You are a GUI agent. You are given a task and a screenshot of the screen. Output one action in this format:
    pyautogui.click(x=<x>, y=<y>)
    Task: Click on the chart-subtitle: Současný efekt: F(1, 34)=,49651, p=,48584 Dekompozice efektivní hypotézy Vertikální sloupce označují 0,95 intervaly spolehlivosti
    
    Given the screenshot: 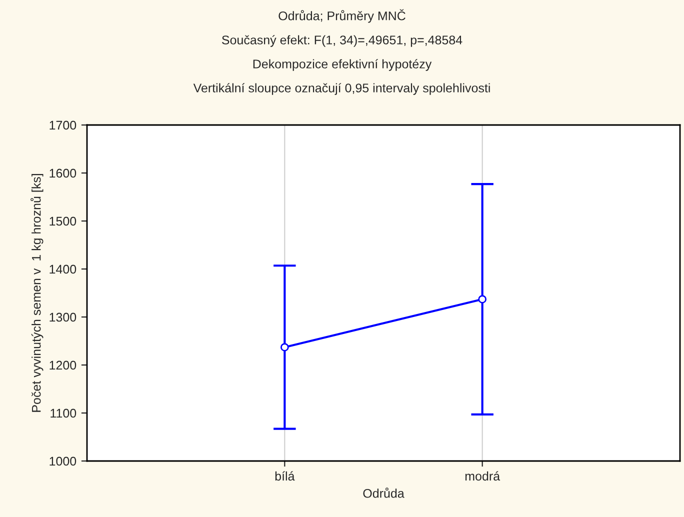 What is the action you would take?
    pyautogui.click(x=341, y=65)
    